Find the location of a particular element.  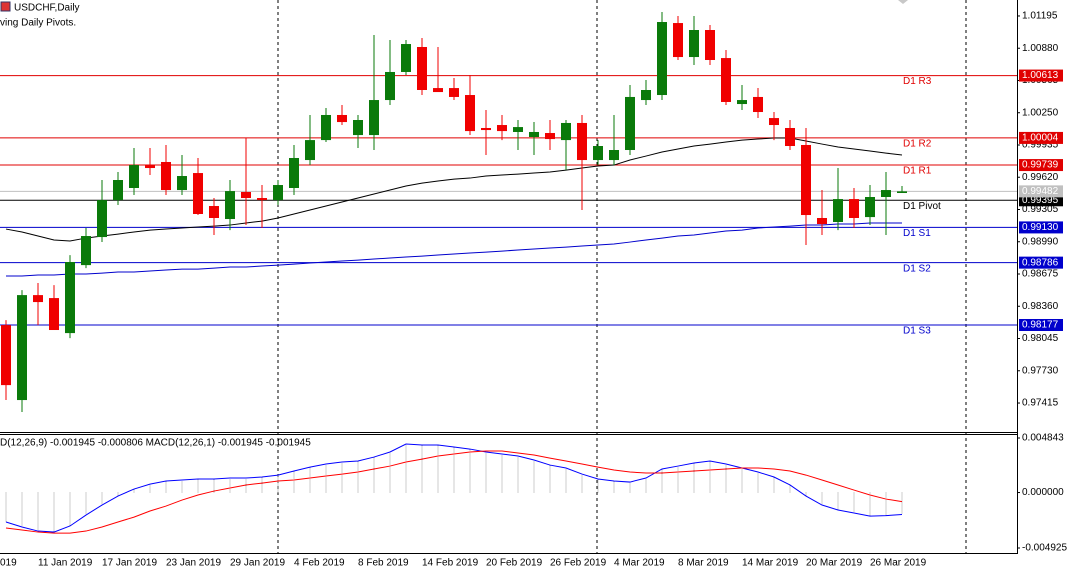

price-tag-label: 0.99739 is located at coordinates (1040, 165).